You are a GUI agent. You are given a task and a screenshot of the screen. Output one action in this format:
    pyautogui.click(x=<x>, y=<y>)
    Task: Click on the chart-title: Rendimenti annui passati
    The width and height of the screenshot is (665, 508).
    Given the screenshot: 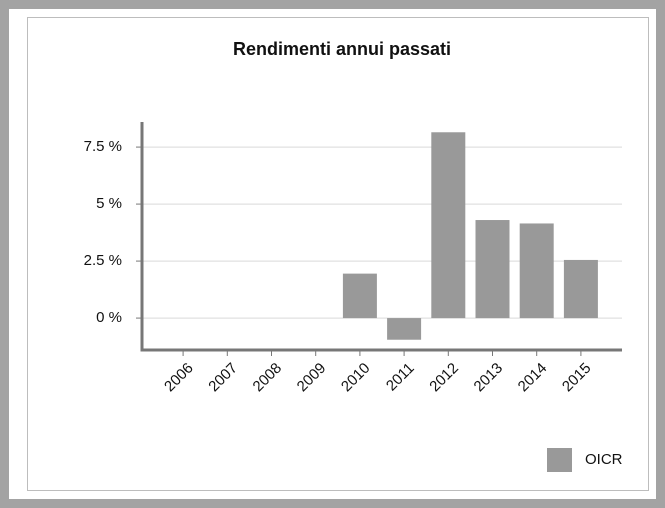 What is the action you would take?
    pyautogui.click(x=342, y=49)
    